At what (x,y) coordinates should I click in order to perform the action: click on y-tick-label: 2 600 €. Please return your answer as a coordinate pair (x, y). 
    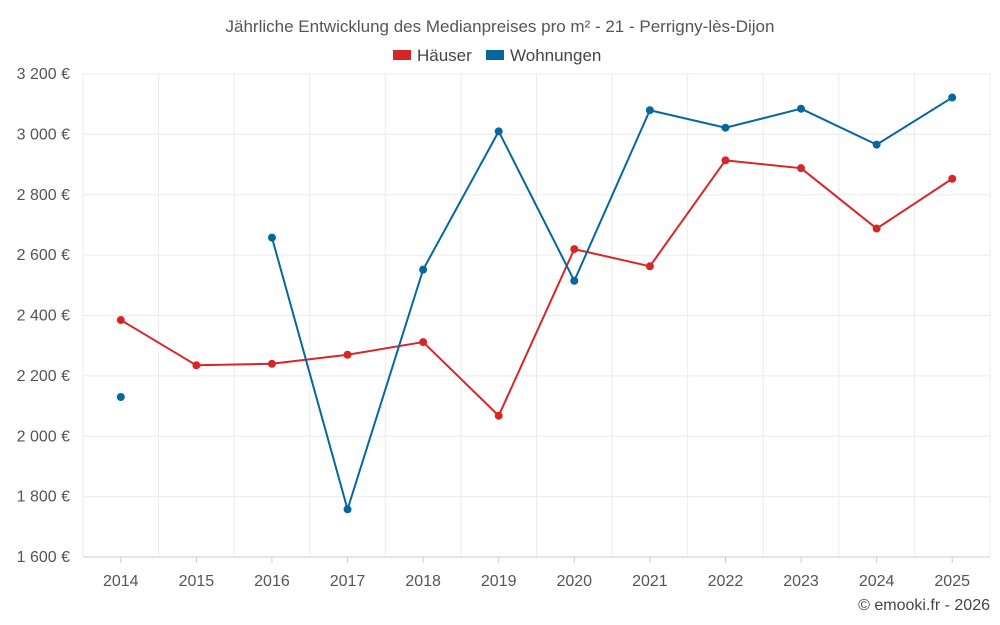
    Looking at the image, I should click on (43, 255).